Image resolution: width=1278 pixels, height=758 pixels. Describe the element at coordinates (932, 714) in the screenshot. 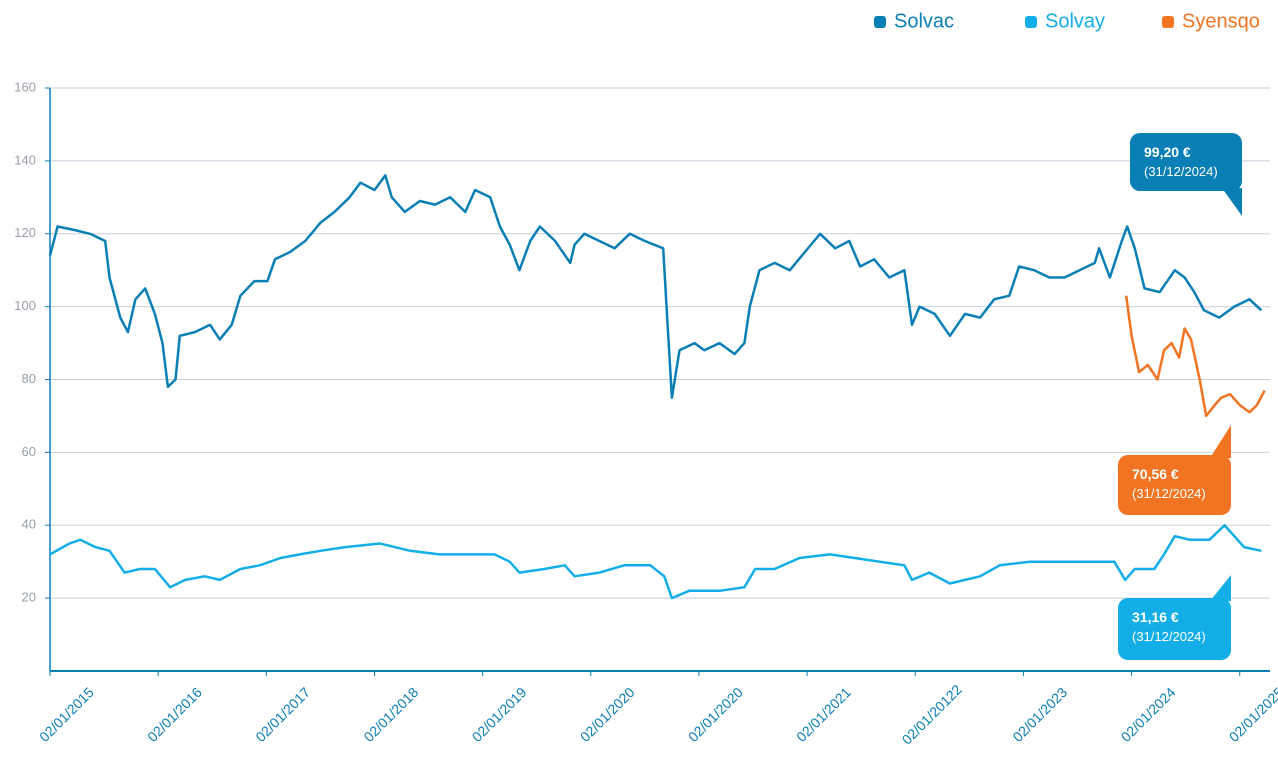

I see `x-tick-label: 02/01/20122` at that location.